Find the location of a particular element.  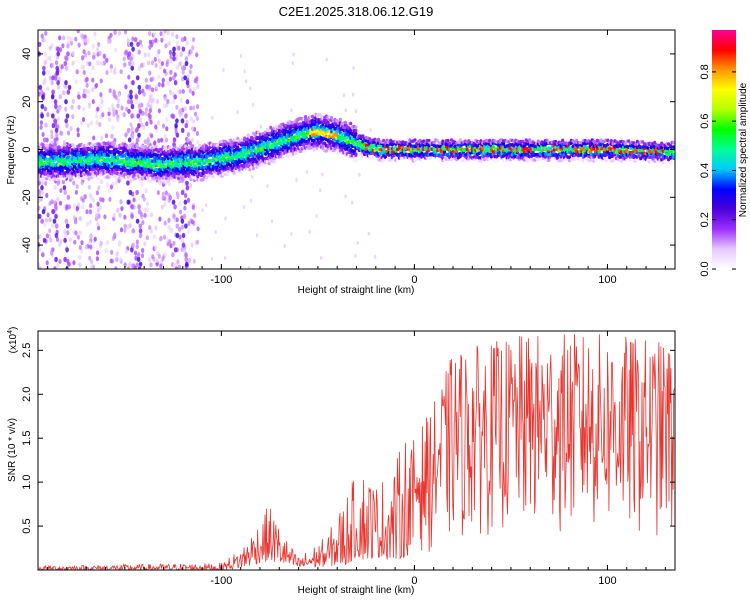

colorbar-tick-label: 0.4 is located at coordinates (705, 170).